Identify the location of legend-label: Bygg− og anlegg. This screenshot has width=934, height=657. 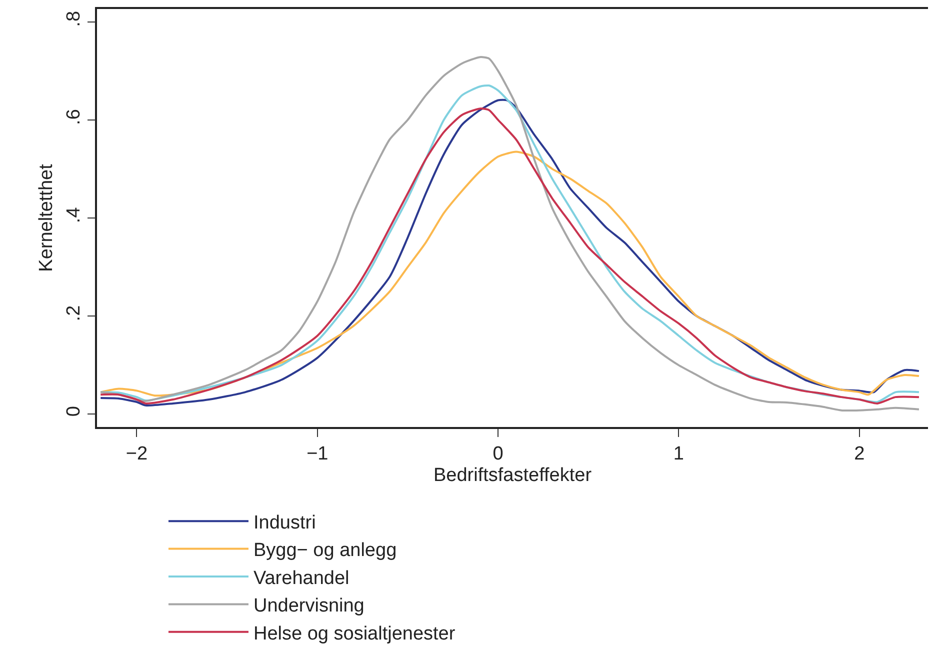
(325, 551).